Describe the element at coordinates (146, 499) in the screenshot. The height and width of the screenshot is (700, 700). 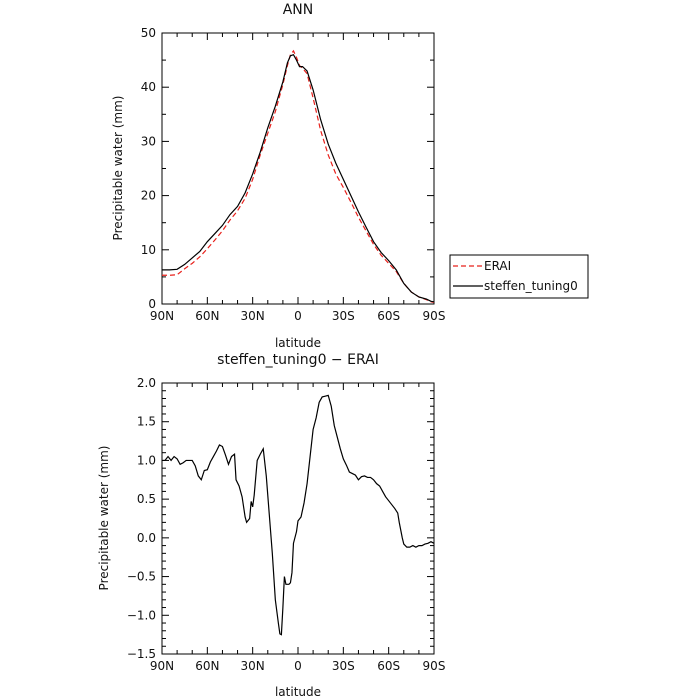
I see `y-tick-label: 0.5` at that location.